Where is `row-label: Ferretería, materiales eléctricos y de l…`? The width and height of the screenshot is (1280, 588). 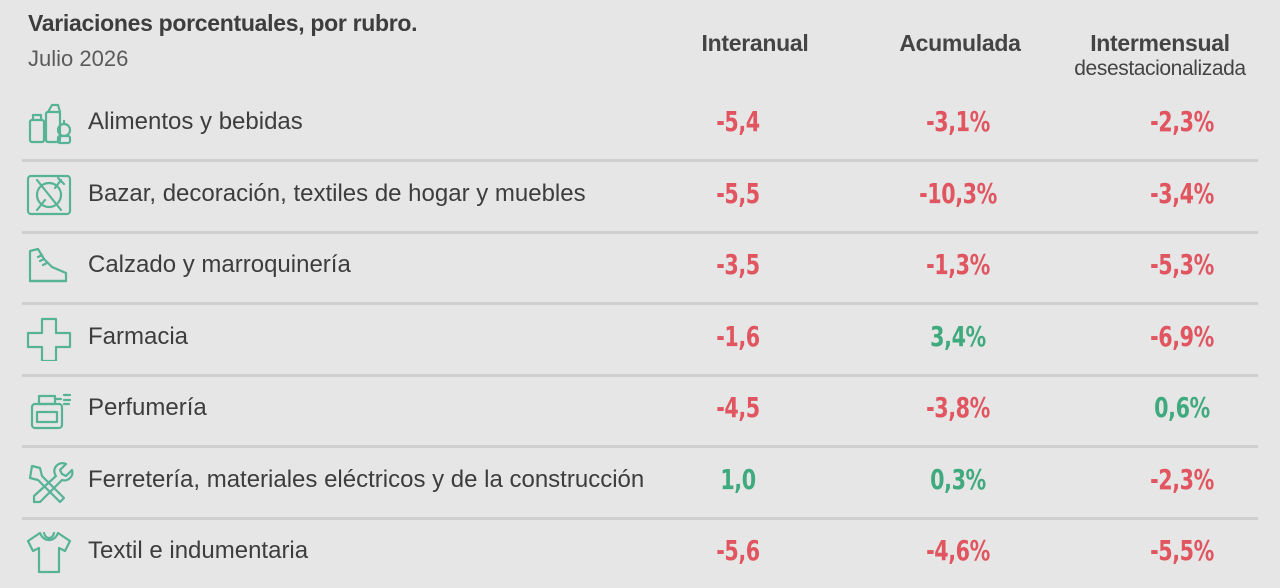
row-label: Ferretería, materiales eléctricos y de l… is located at coordinates (366, 479).